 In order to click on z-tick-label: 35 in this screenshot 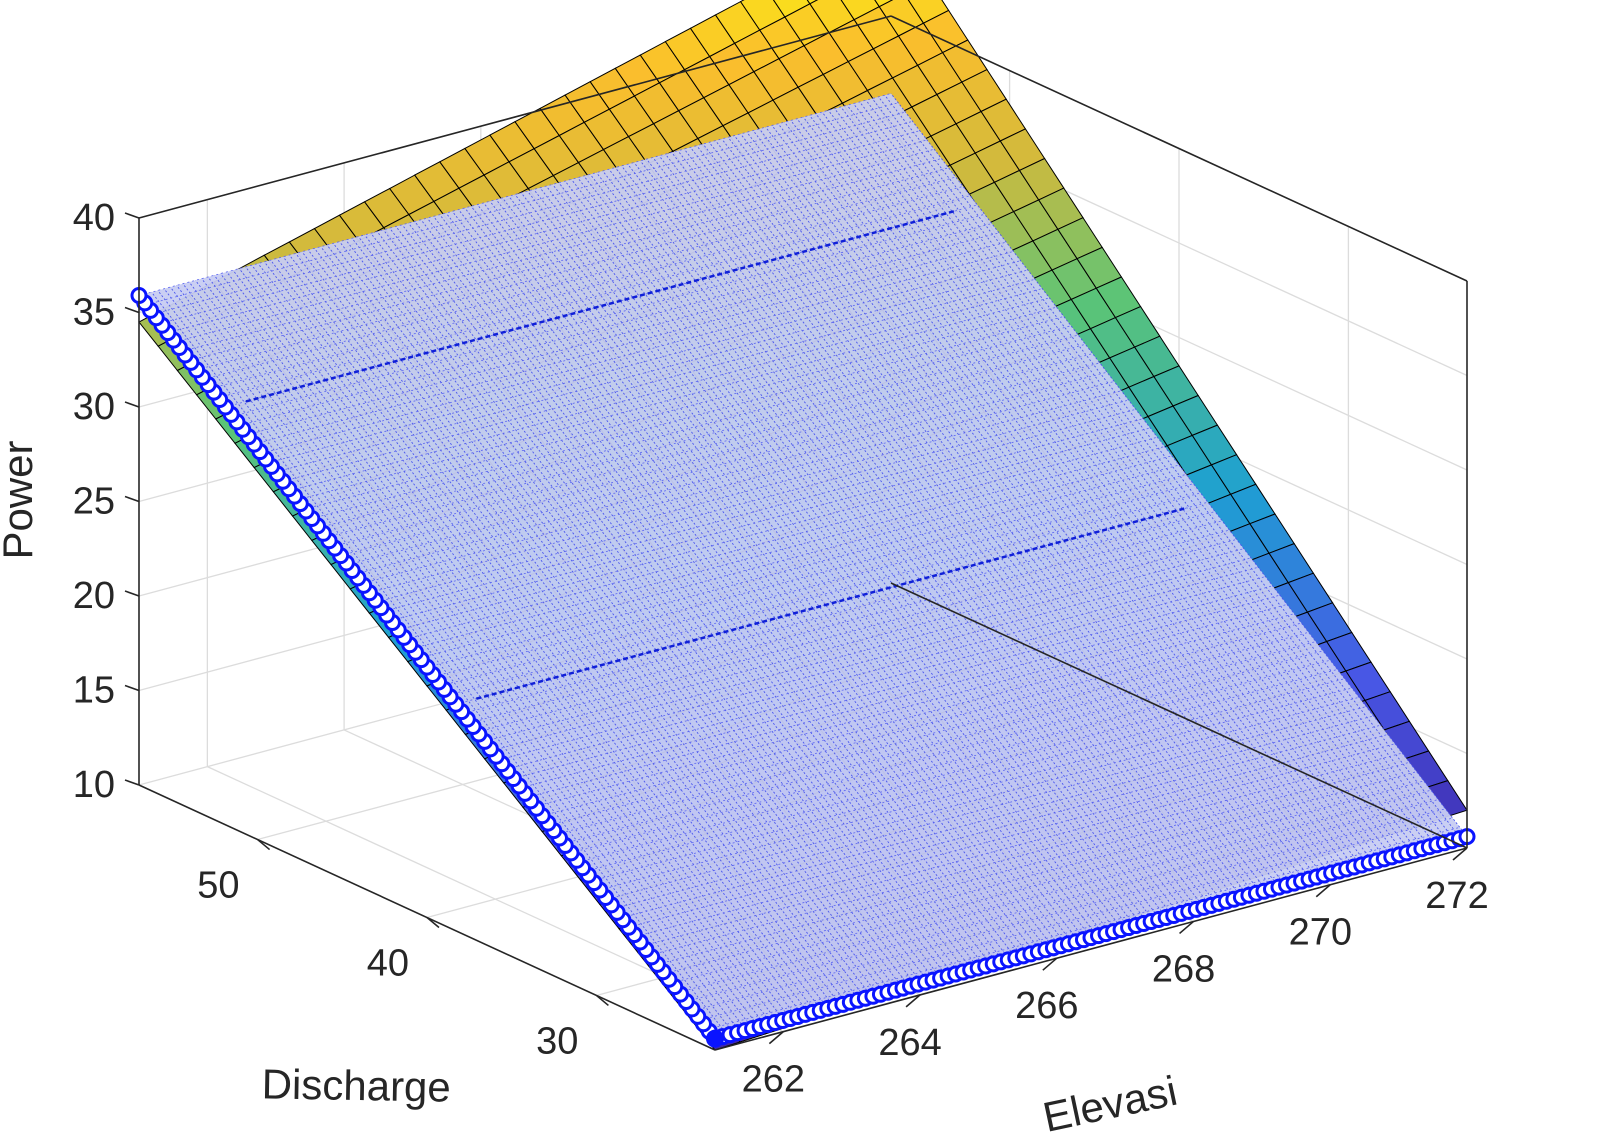, I will do `click(94, 313)`.